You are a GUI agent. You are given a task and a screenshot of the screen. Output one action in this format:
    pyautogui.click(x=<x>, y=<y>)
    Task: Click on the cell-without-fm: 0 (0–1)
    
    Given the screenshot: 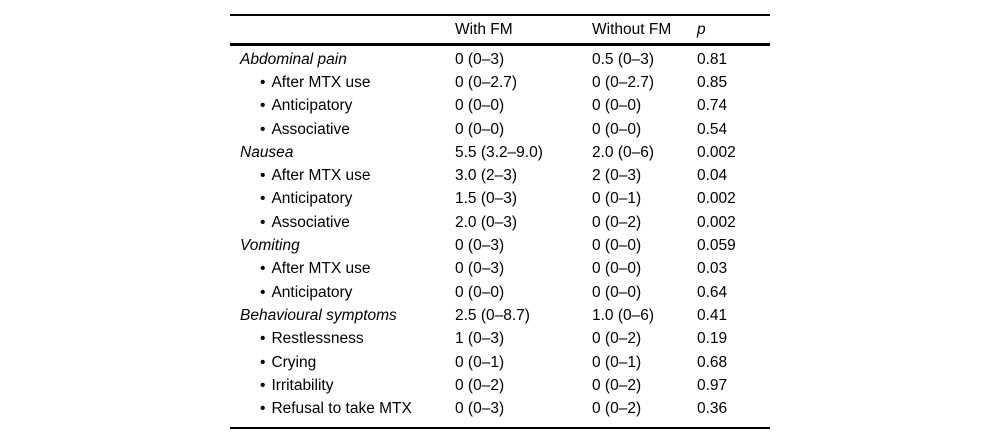 What is the action you would take?
    pyautogui.click(x=617, y=362)
    